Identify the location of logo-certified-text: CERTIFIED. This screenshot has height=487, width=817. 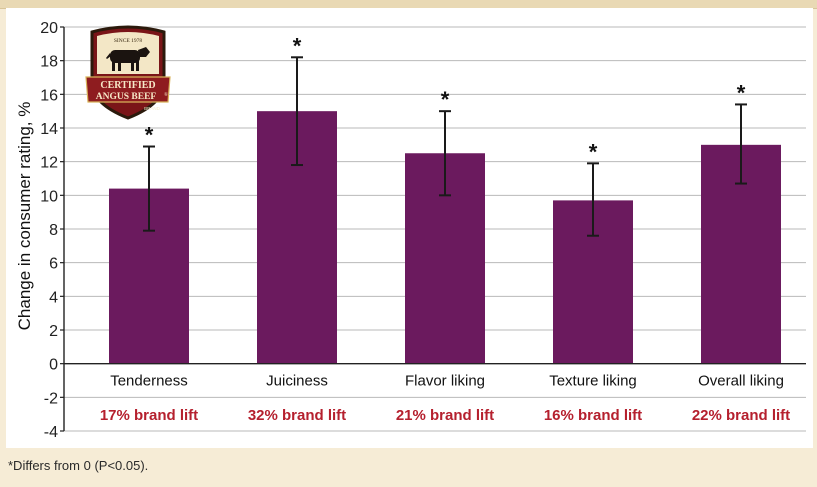
(127, 85).